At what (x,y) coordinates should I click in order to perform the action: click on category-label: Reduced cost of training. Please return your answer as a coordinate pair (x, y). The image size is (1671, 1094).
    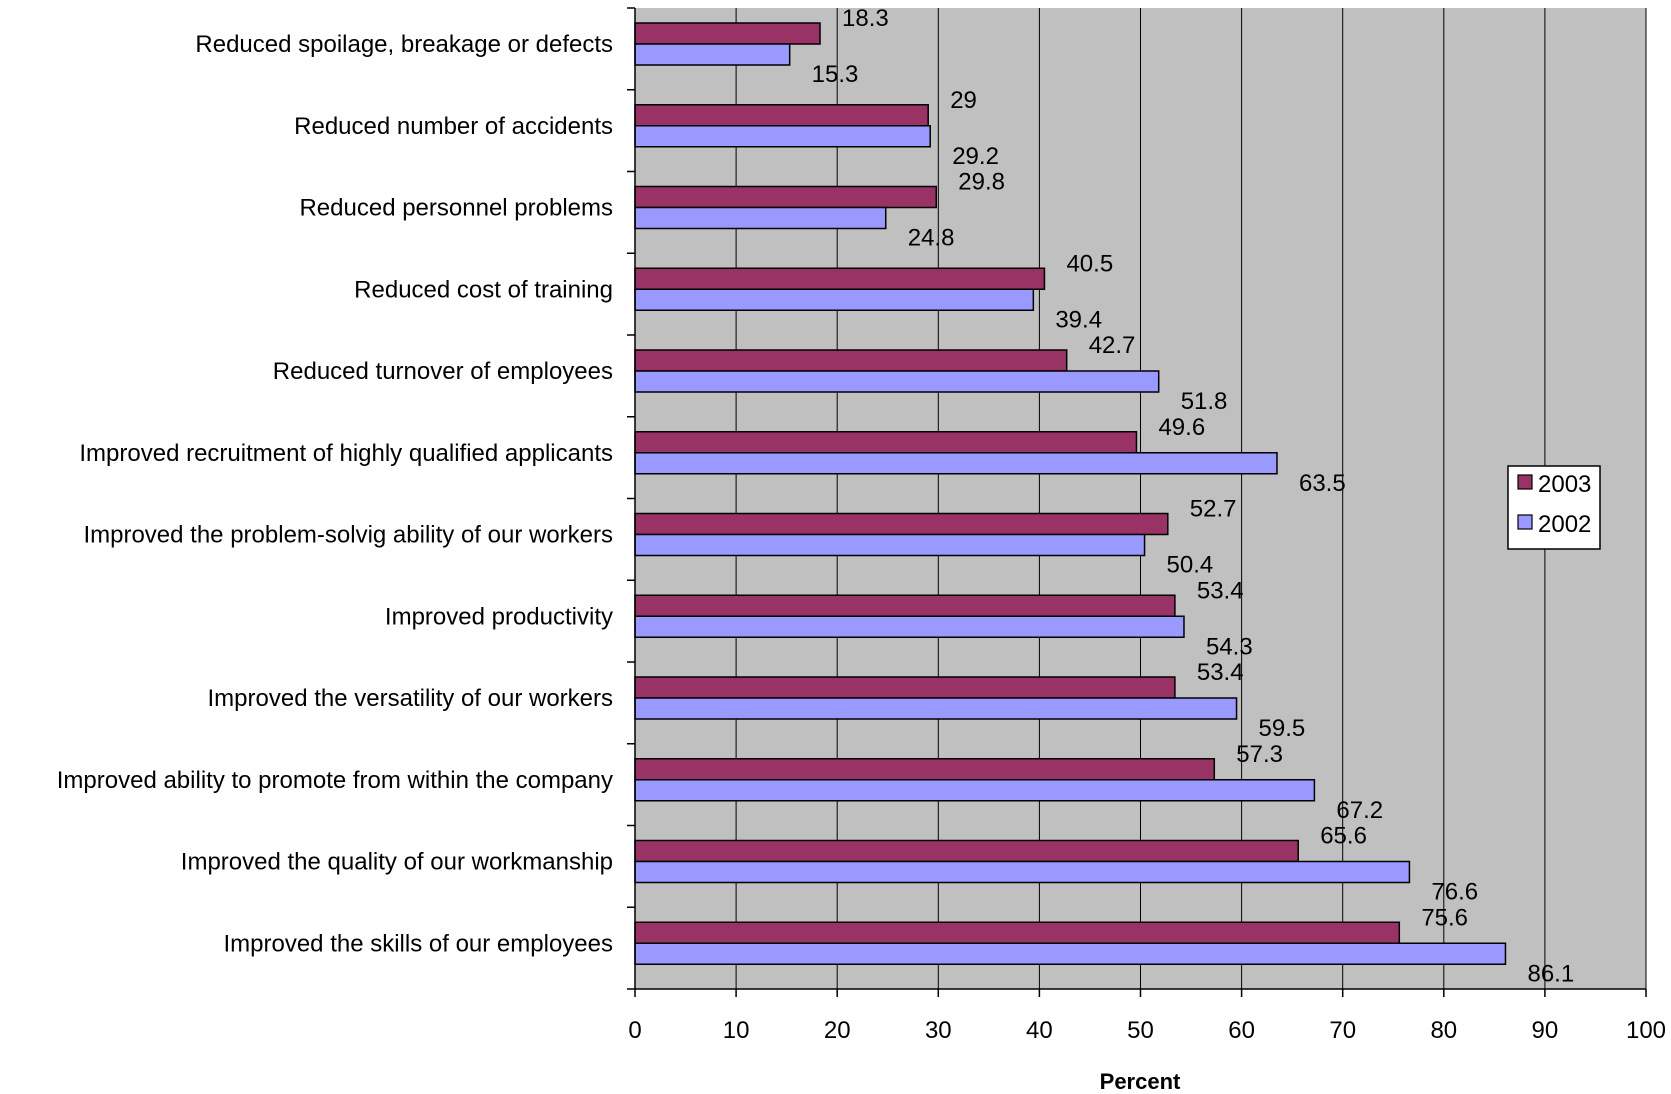
    Looking at the image, I should click on (483, 289).